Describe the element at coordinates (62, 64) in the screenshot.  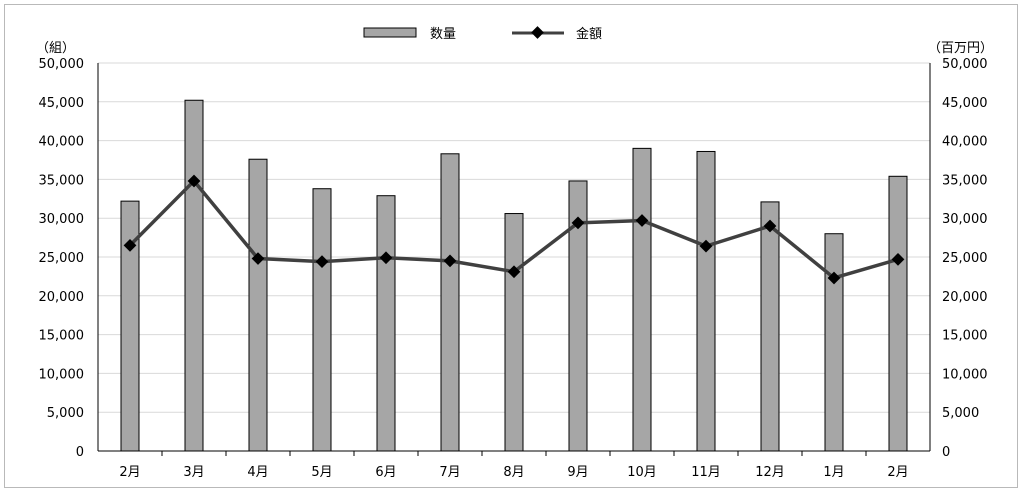
I see `y-left-tick-label: 50,000` at that location.